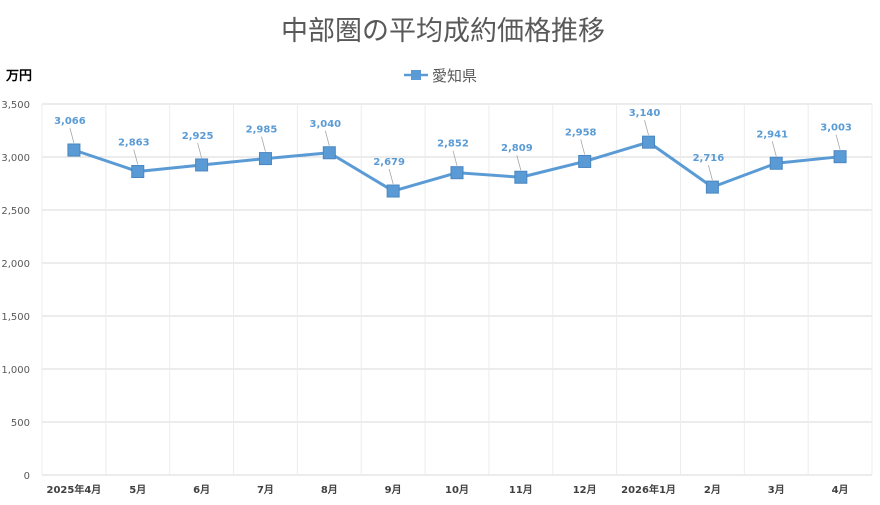 The width and height of the screenshot is (880, 505). I want to click on x-axis-ticks: 2025年4月 5月 6月 7月 8月 9月 10月 11月 12月 2026年1月 2月 3月 4月, so click(448, 489).